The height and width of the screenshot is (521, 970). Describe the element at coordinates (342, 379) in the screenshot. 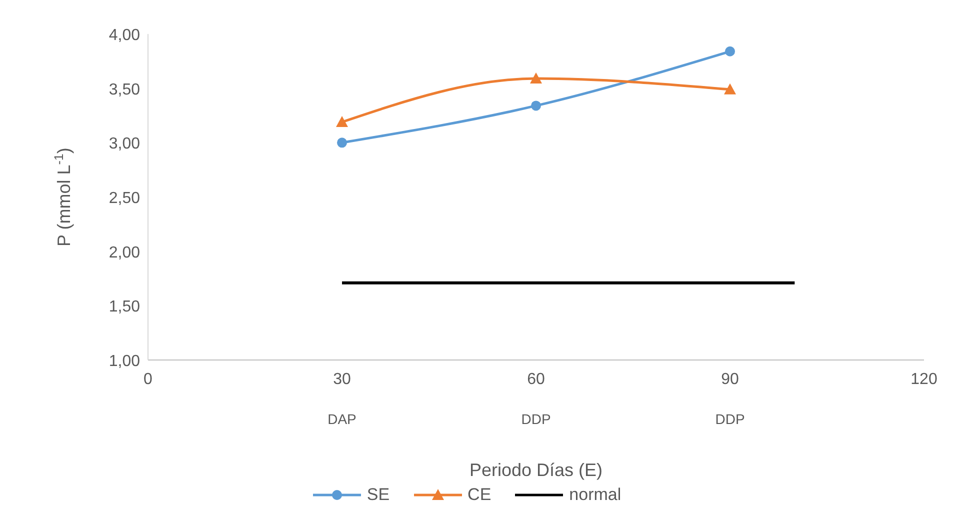

I see `x-tick-label: 30` at that location.